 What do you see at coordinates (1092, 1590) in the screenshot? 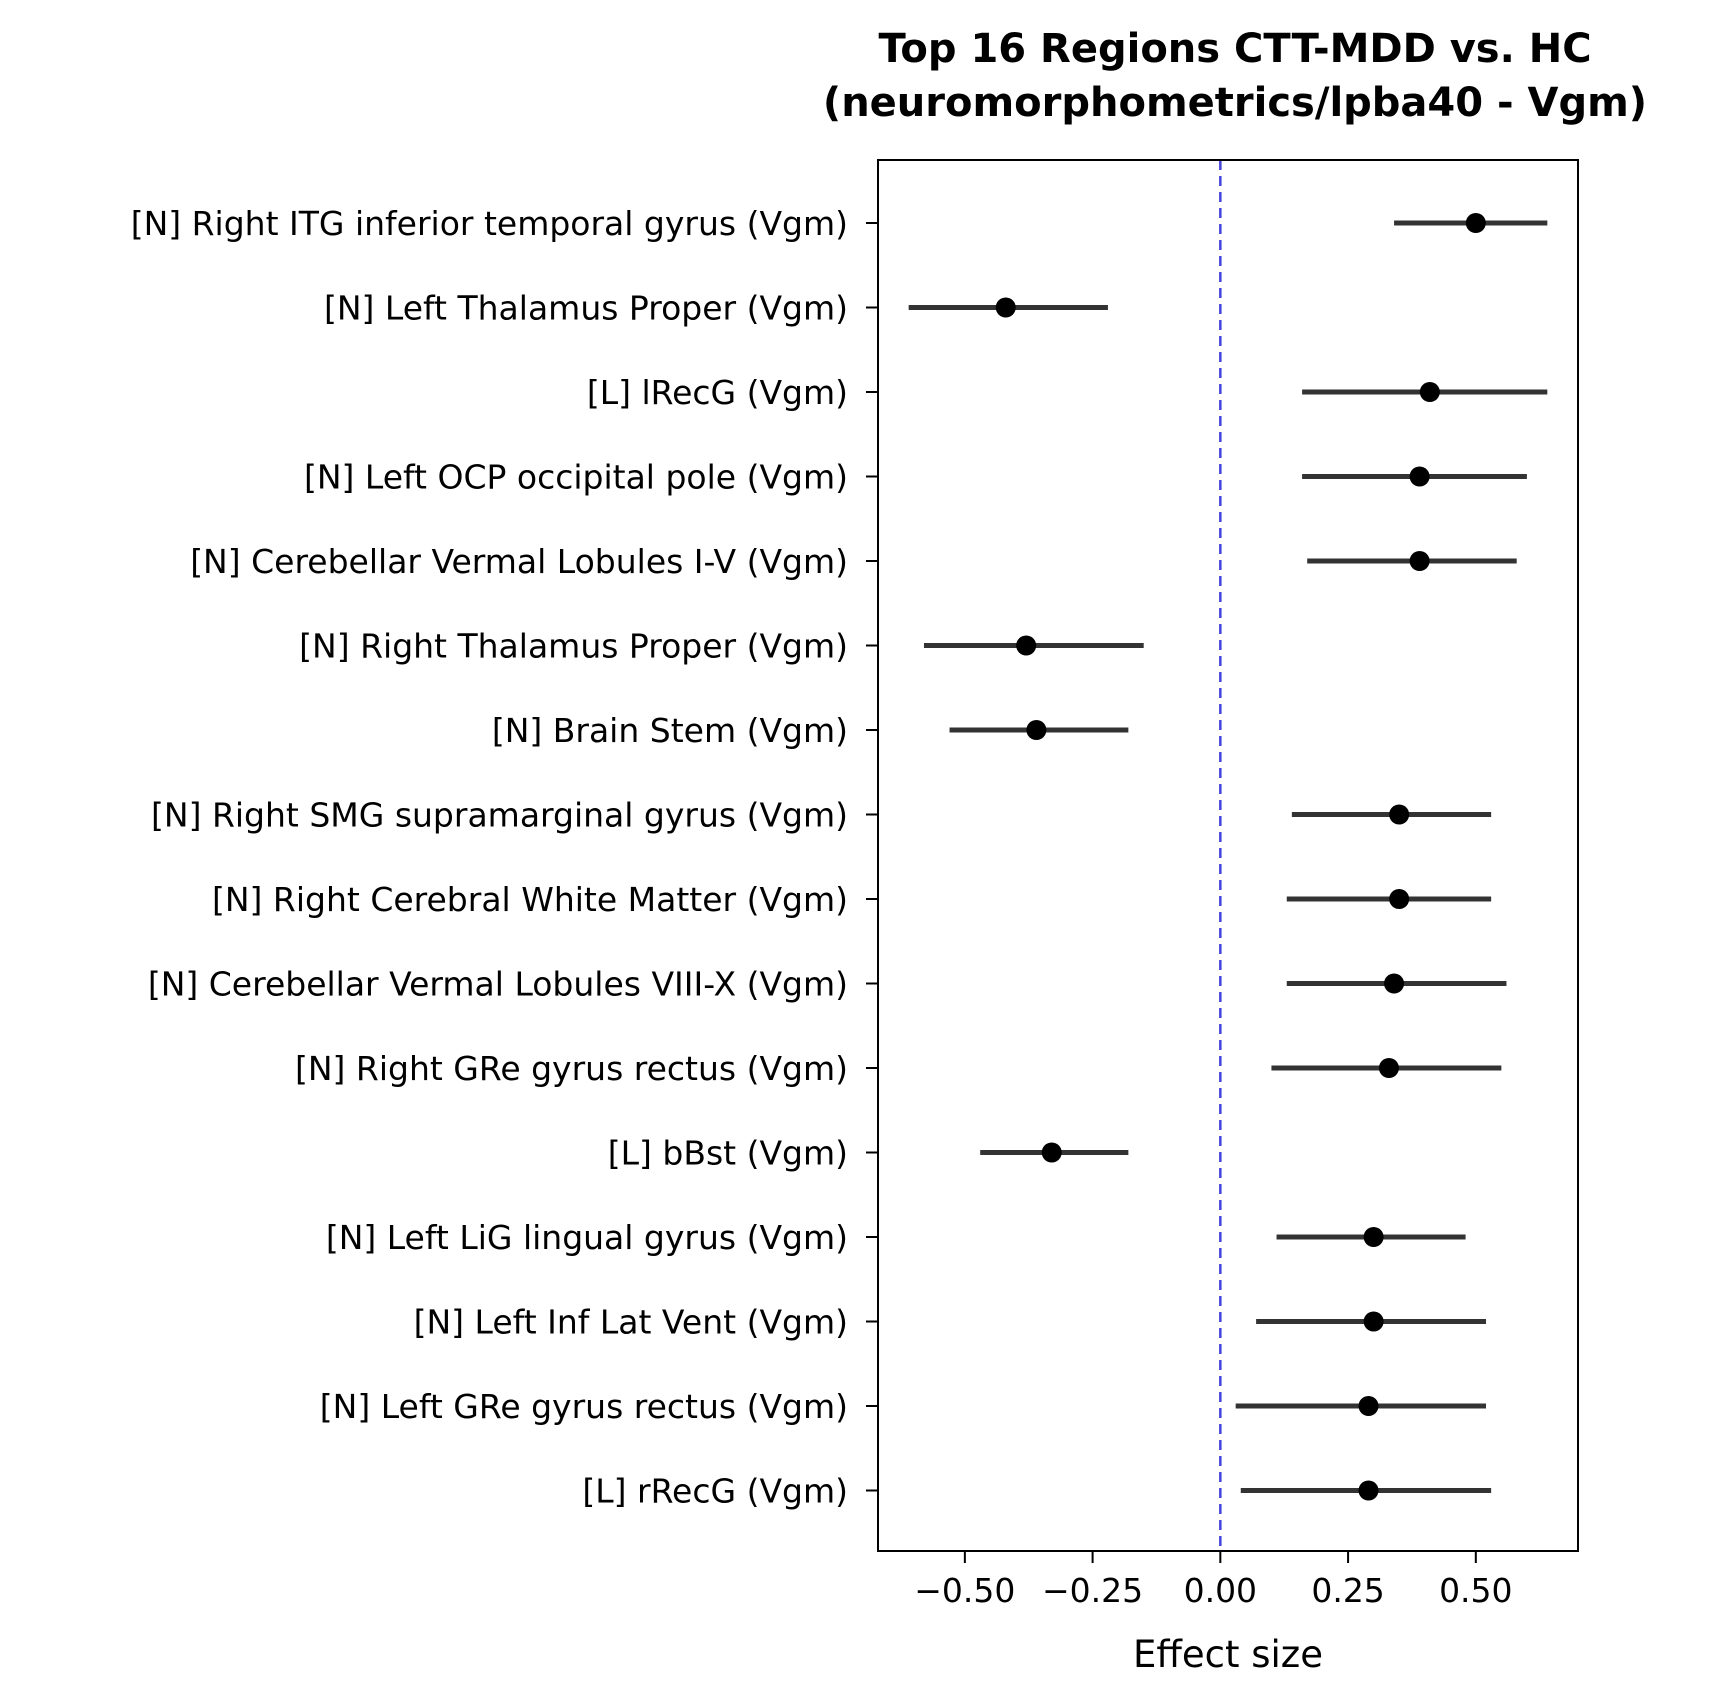
I see `x-tick-label: −0.25` at bounding box center [1092, 1590].